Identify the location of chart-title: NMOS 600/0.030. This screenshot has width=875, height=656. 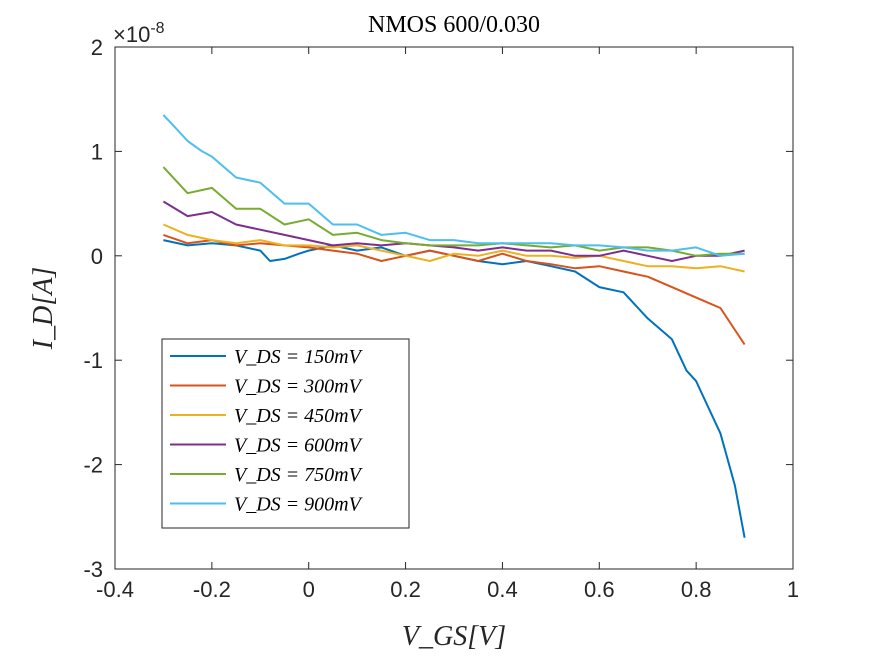
(454, 25).